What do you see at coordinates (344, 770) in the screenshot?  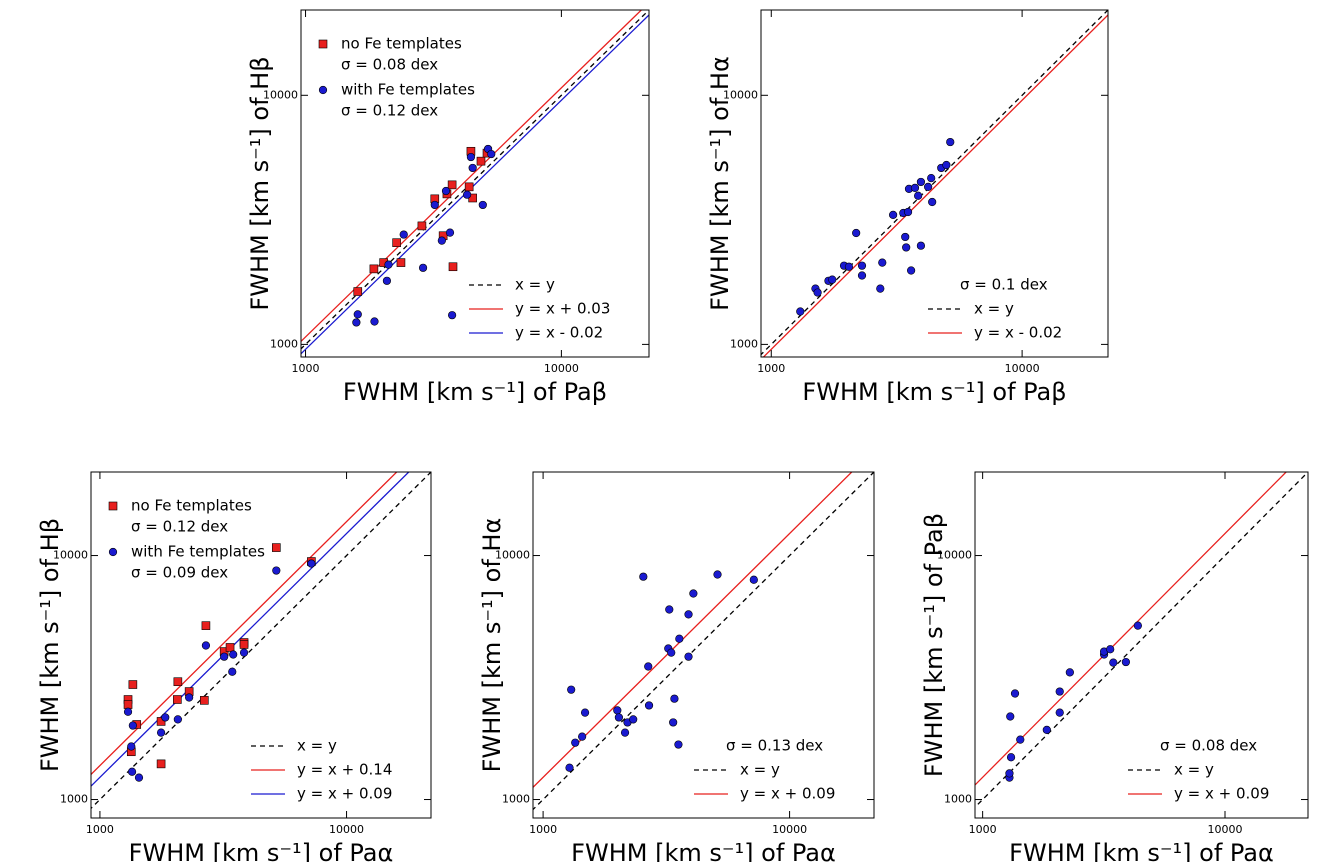 I see `legend-label: y = x + 0.14` at bounding box center [344, 770].